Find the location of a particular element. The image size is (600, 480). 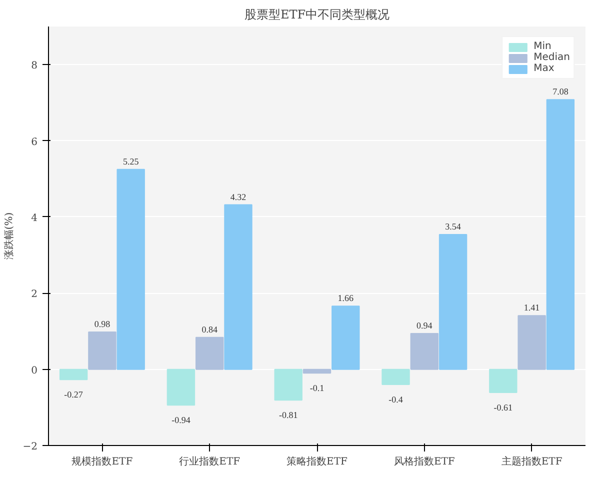

legend-label: Median is located at coordinates (552, 57).